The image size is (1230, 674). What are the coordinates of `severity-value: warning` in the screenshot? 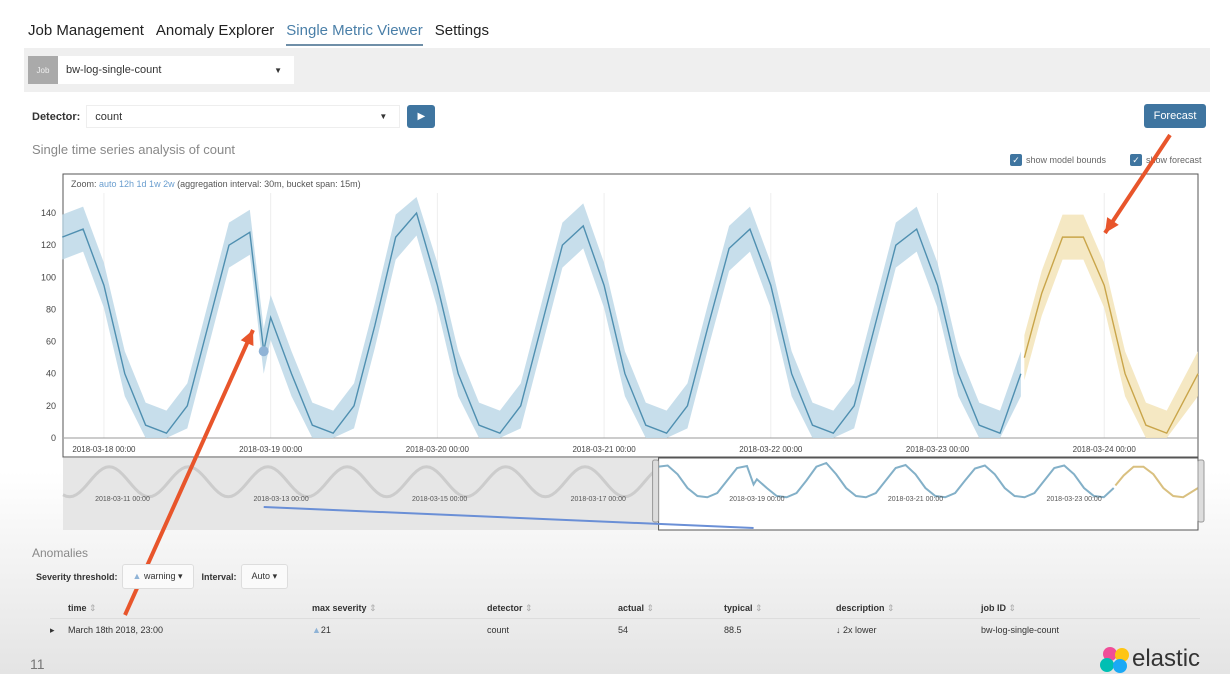 It's located at (159, 576).